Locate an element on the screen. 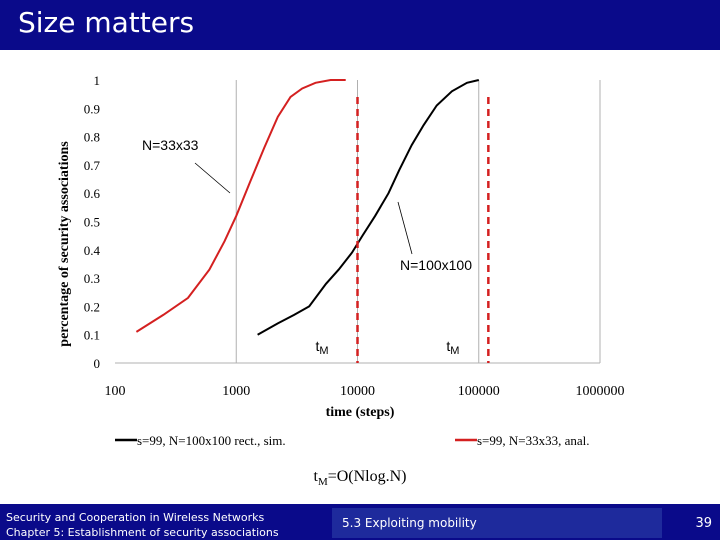 This screenshot has width=720, height=540. legend-label: s=99, N=100x100 rect., sim. is located at coordinates (211, 440).